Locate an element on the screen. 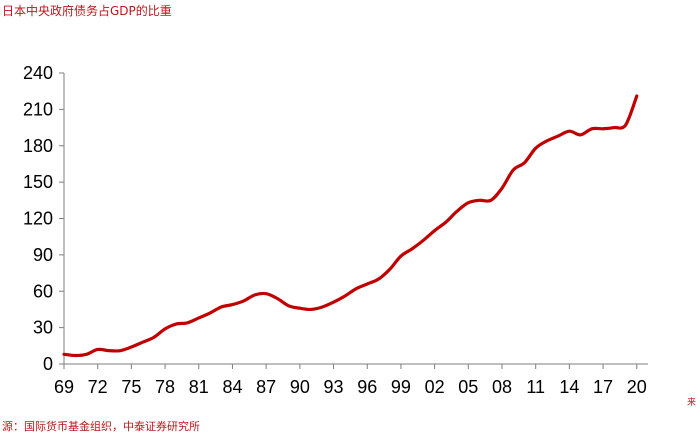  x-tick-label: 96 is located at coordinates (367, 387).